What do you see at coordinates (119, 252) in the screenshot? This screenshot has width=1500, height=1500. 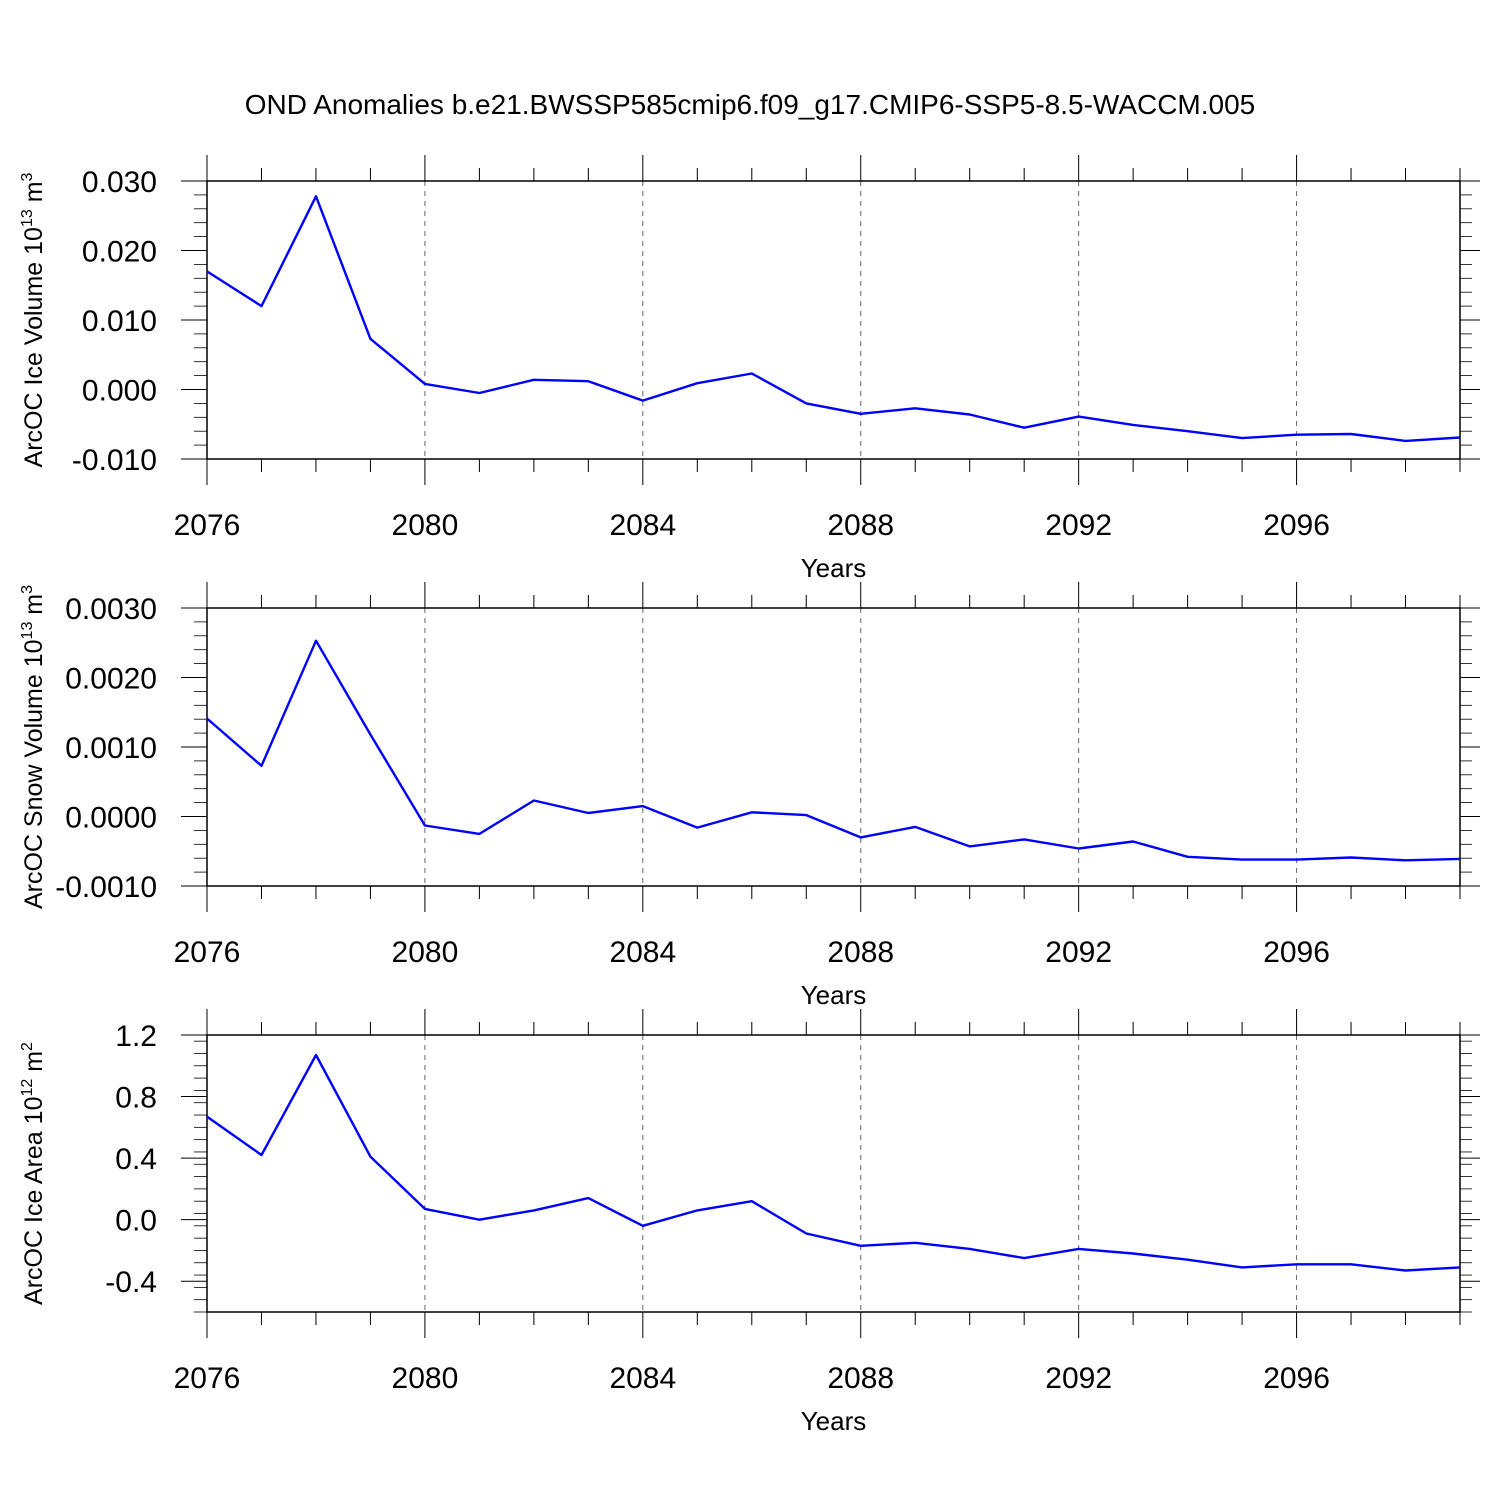 I see `y-tick-label: 0.020` at bounding box center [119, 252].